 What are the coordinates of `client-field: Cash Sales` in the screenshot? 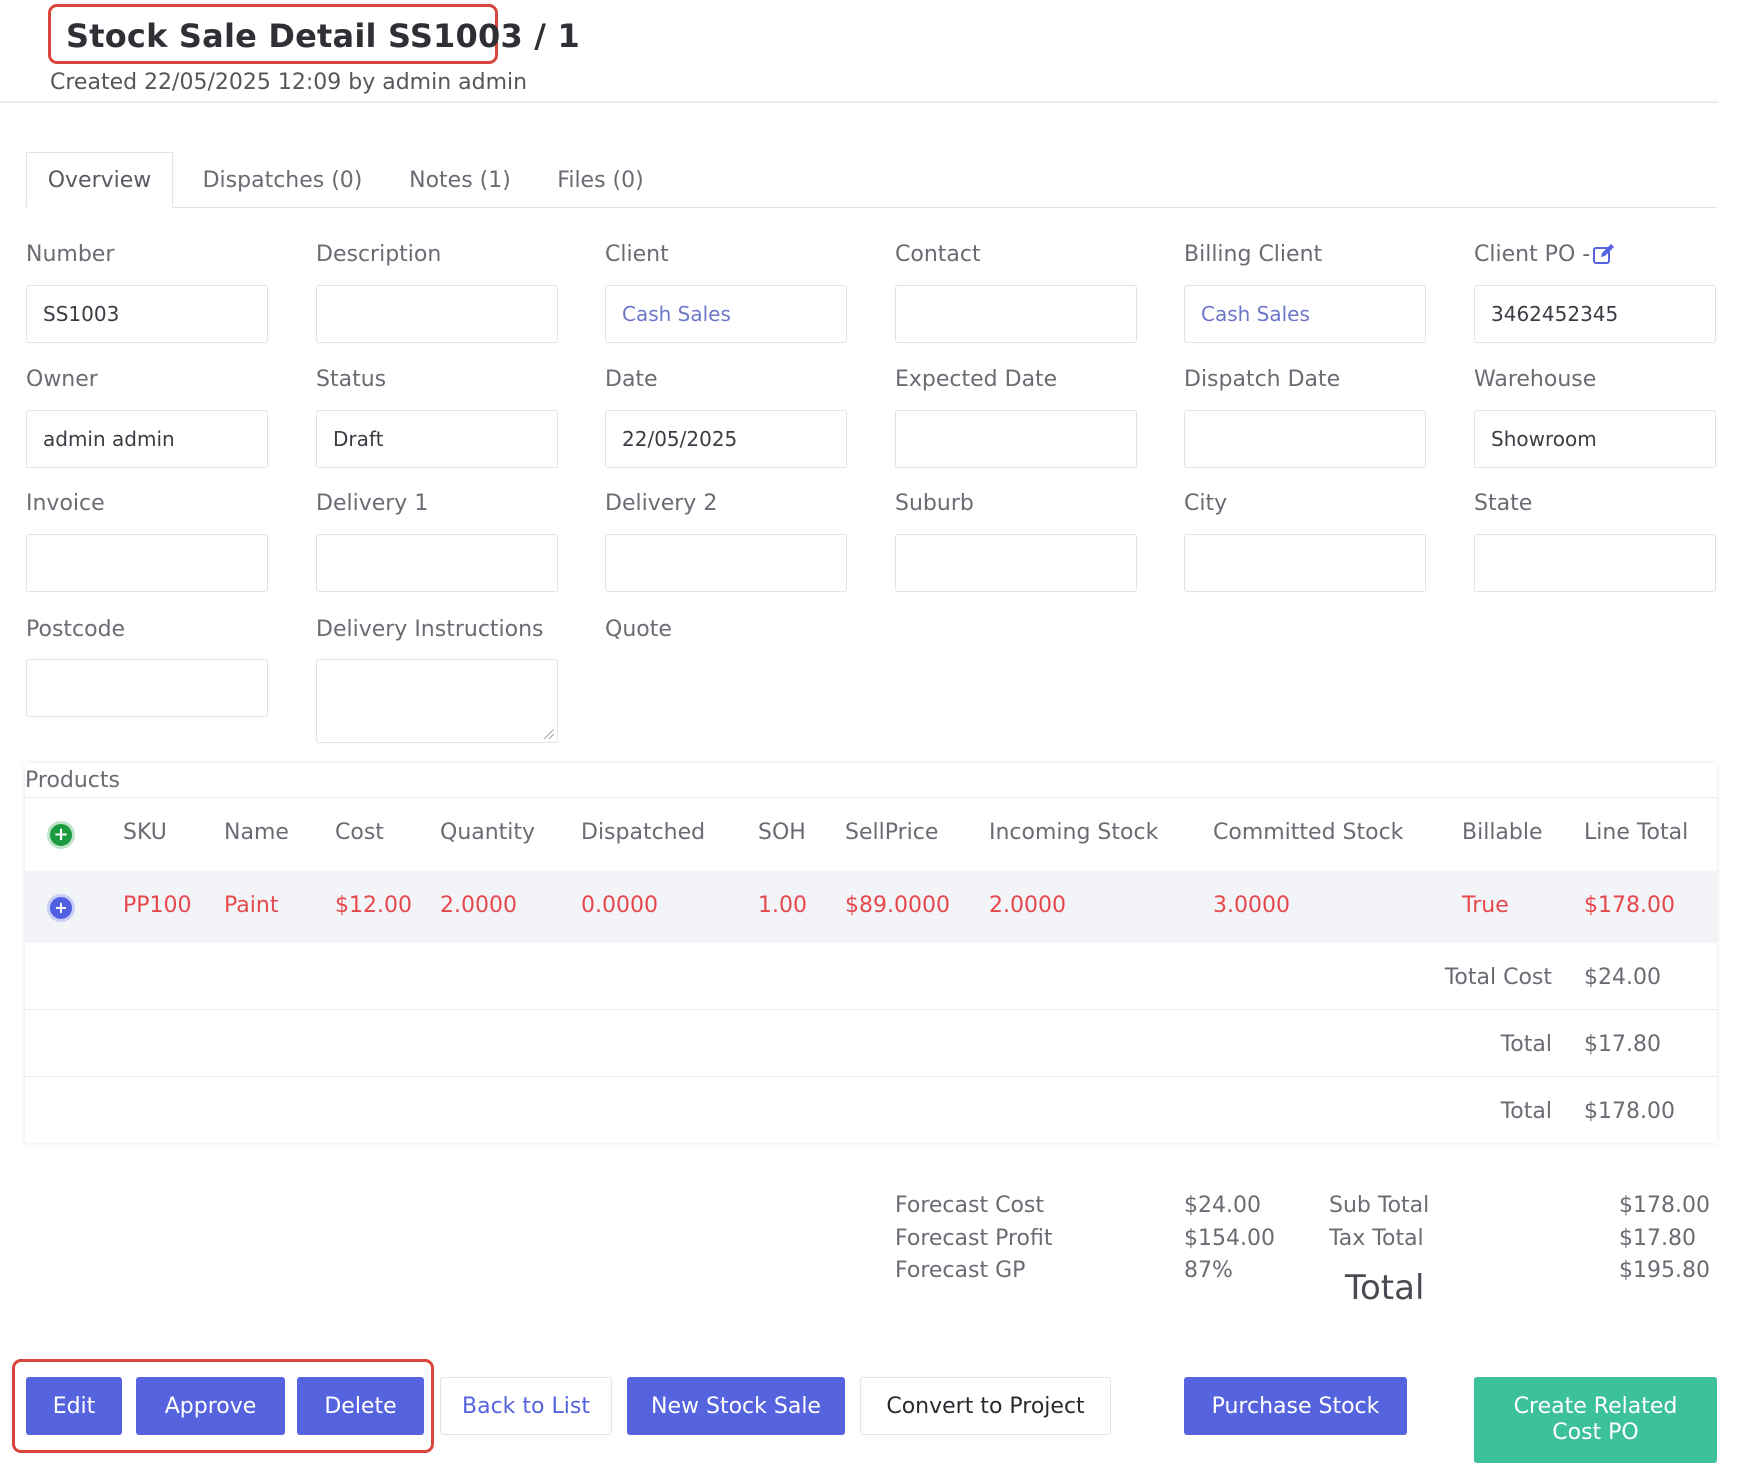 It's located at (726, 314).